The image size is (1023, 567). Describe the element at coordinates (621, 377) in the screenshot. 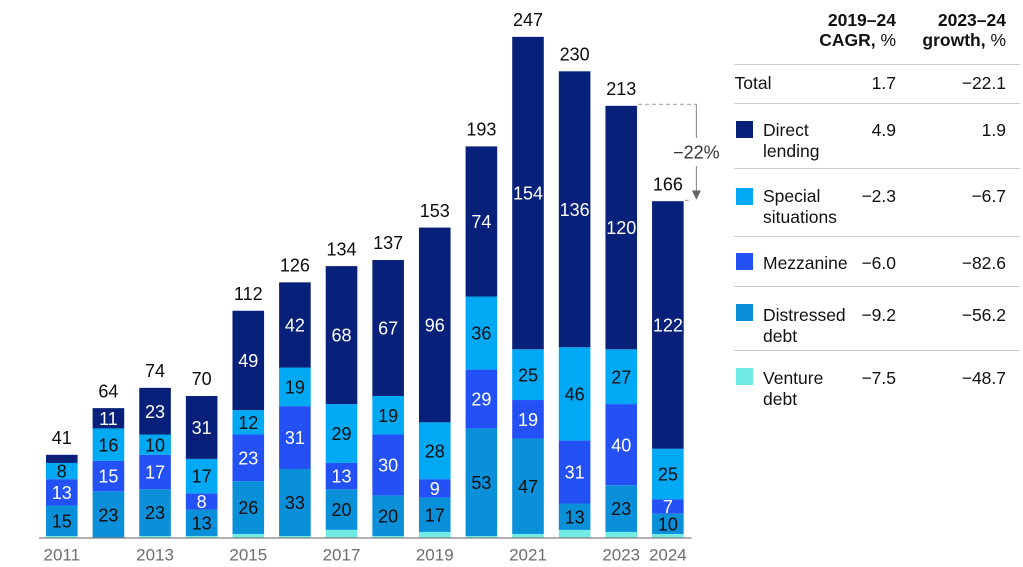

I see `svg-text: 27` at that location.